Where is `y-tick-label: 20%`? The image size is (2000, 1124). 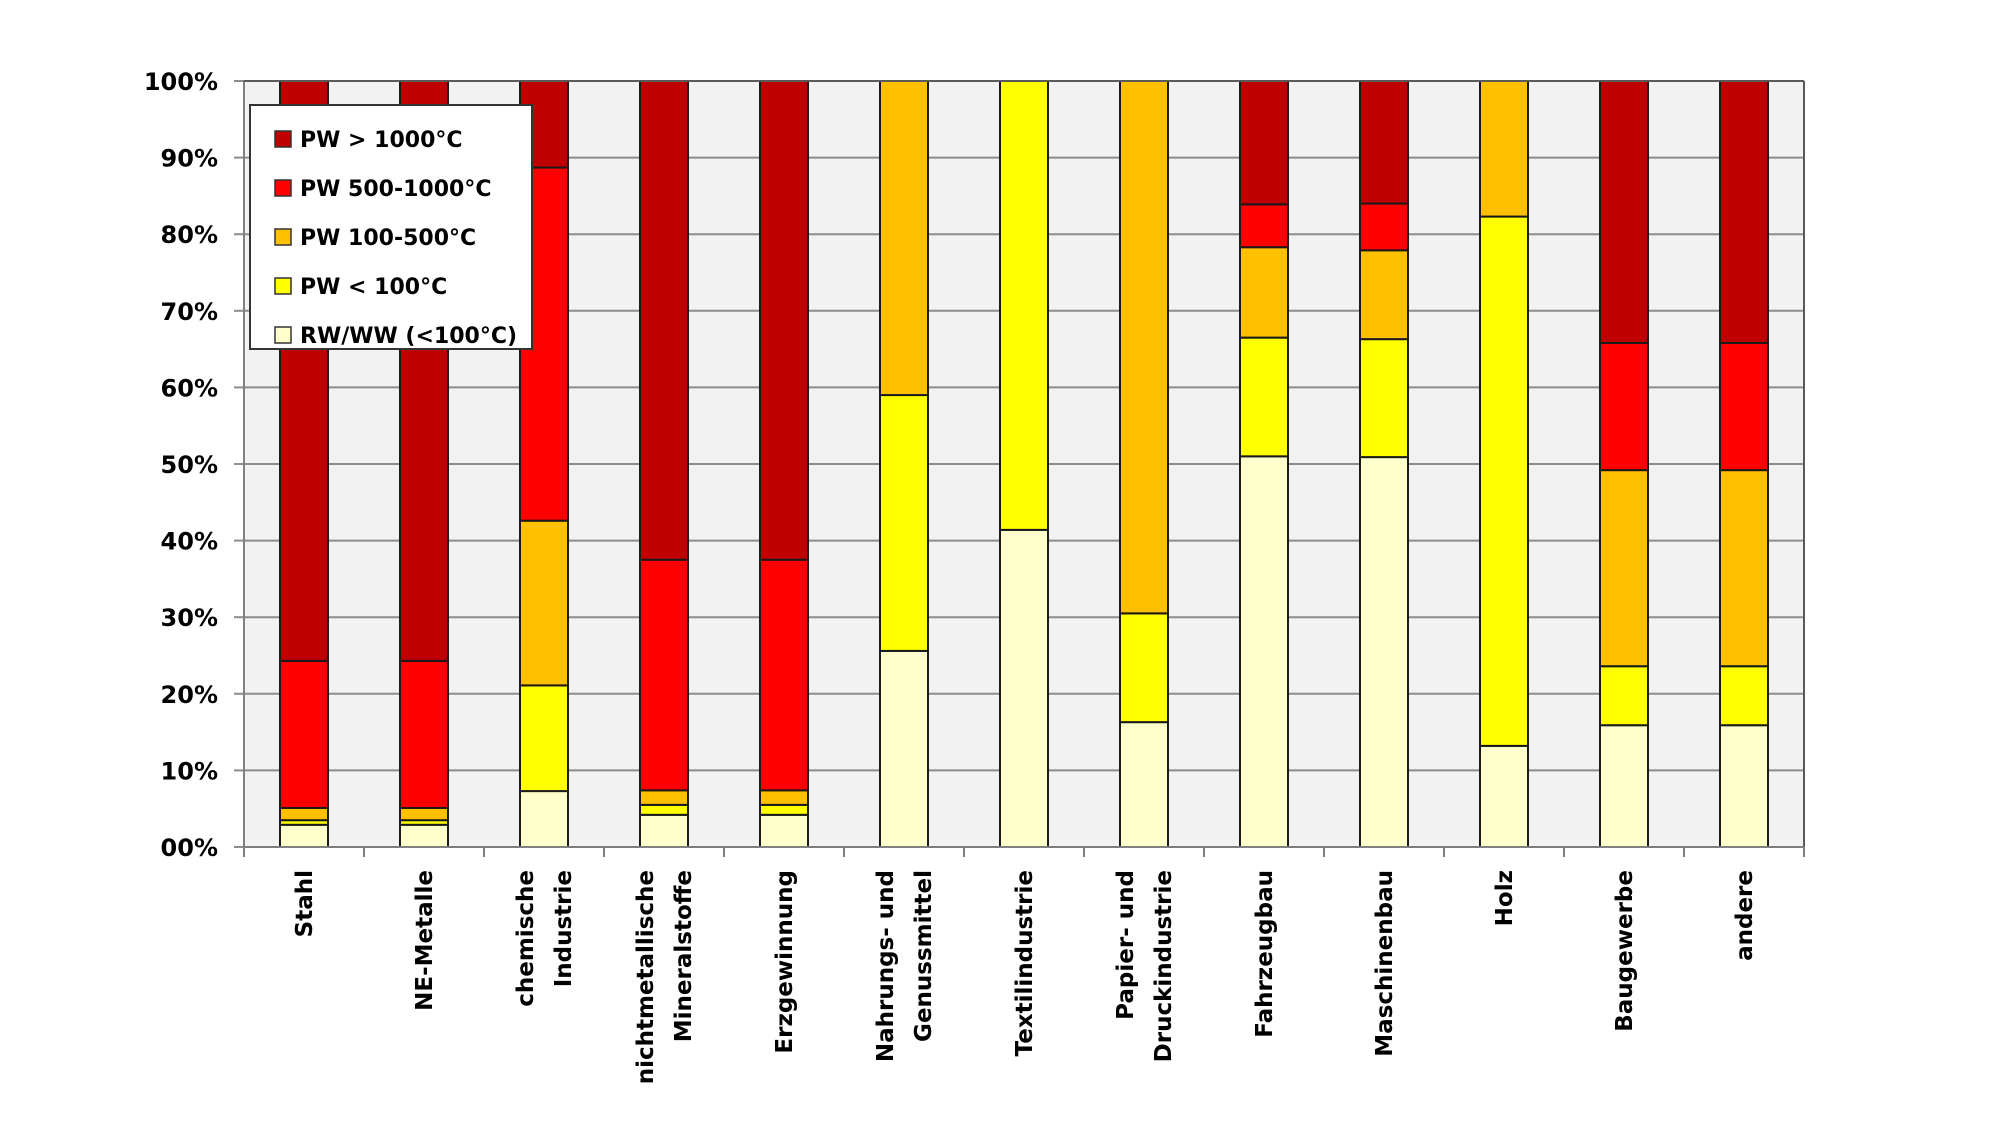 y-tick-label: 20% is located at coordinates (189, 695).